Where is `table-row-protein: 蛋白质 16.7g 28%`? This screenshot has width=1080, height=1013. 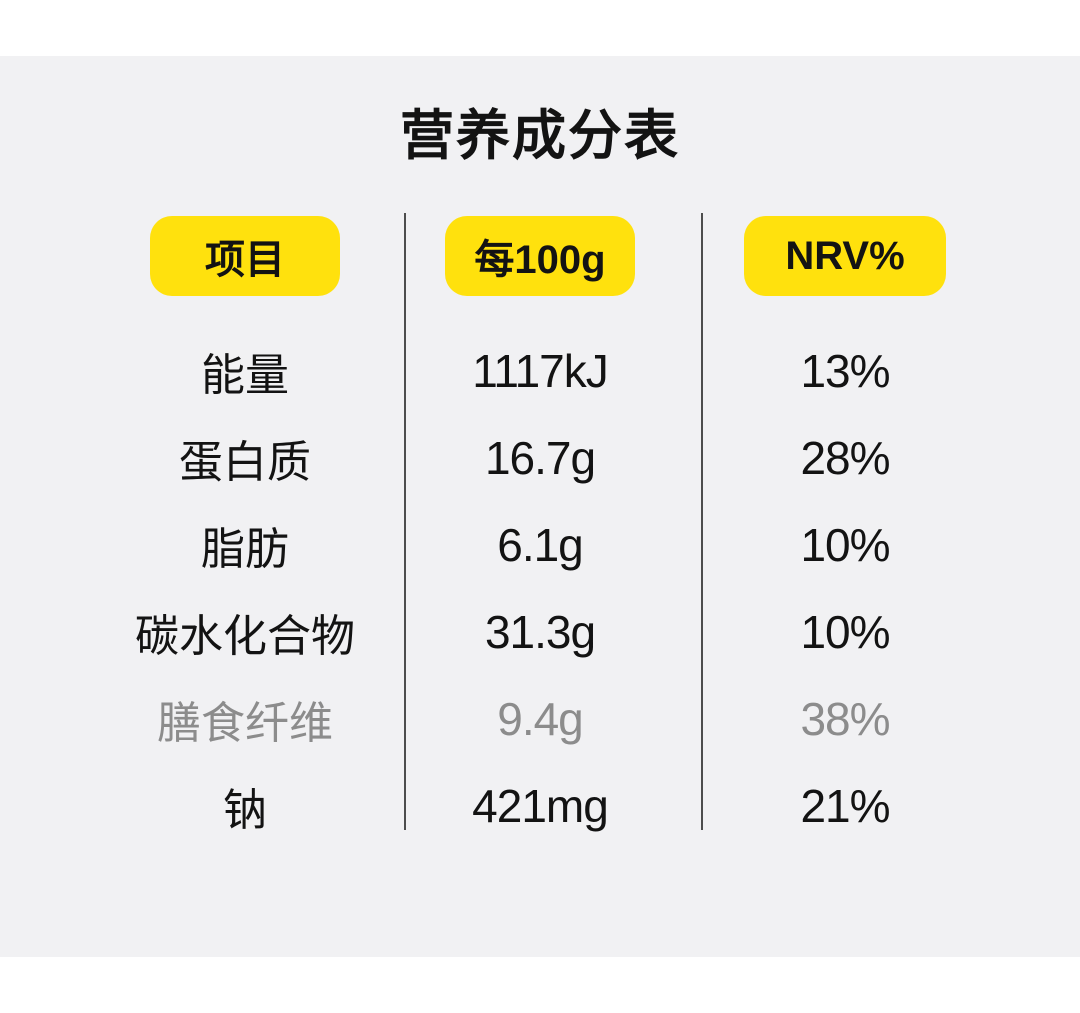 table-row-protein: 蛋白质 16.7g 28% is located at coordinates (550, 457).